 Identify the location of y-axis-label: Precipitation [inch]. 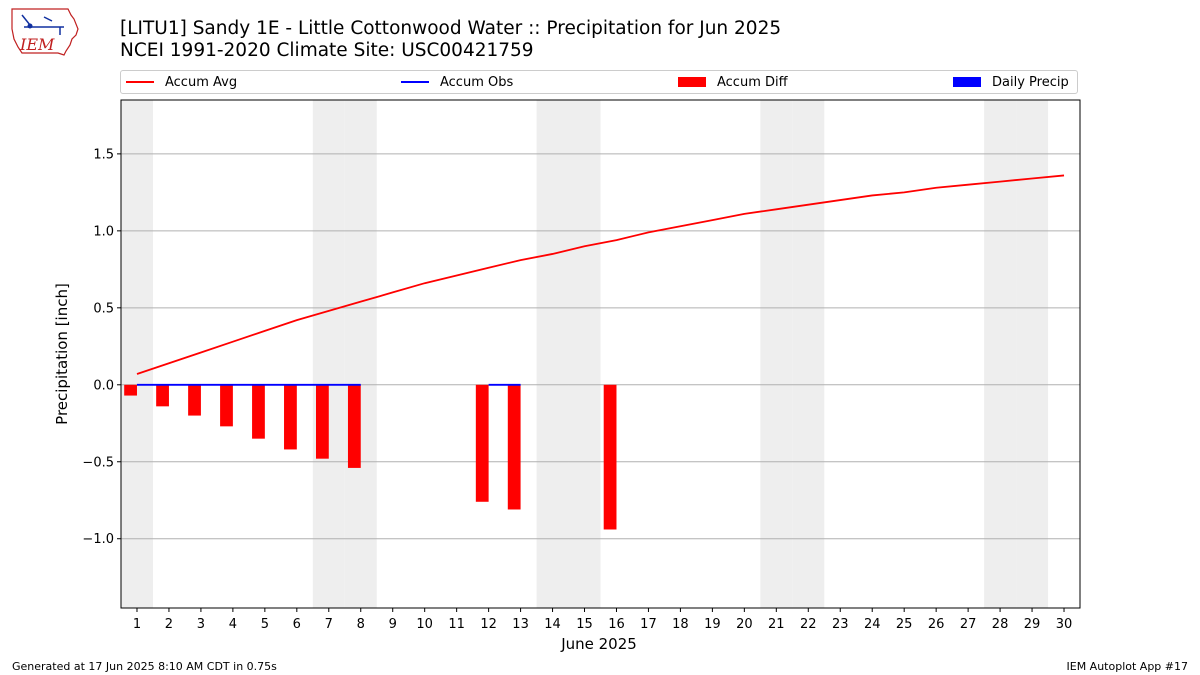
(62, 354).